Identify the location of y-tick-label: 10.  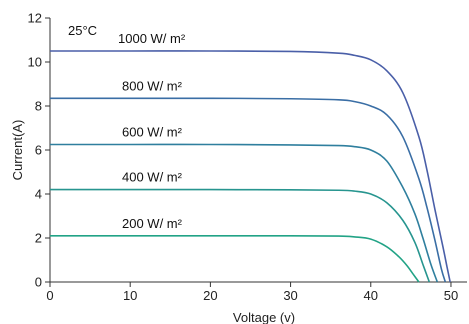
(35, 62).